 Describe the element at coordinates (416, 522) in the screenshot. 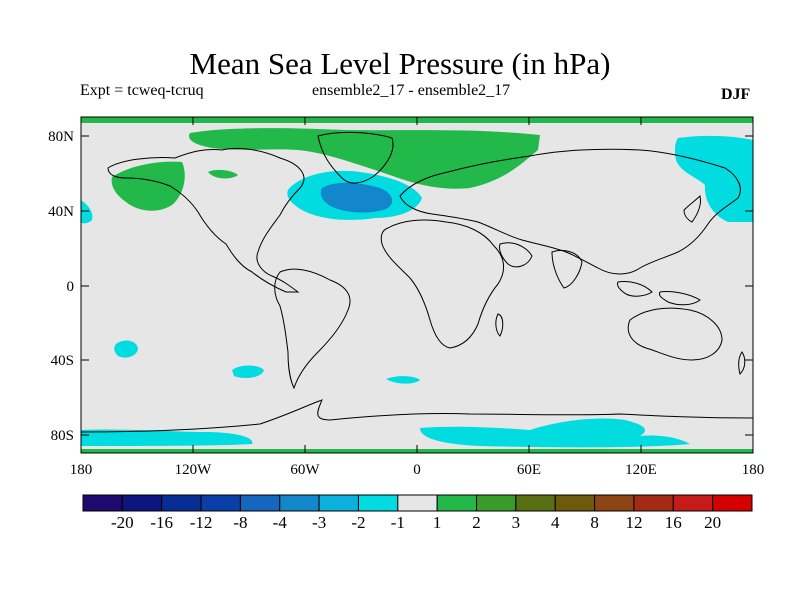

I see `colorbar-labels: -20 -16 -12 -8 -4 -3 -2 -1 1 2 3 4 8 12 16 20` at that location.